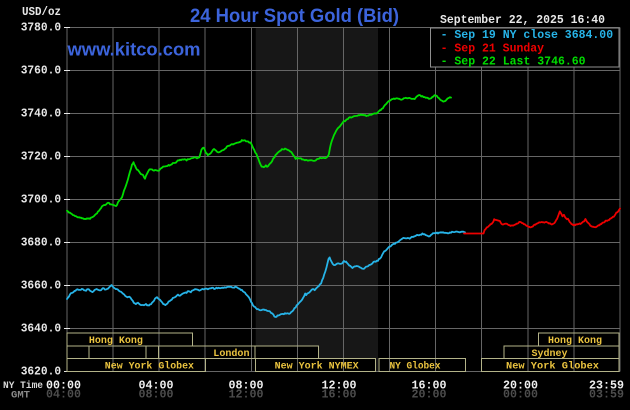 The image size is (630, 410). I want to click on svg-text: 3660.0, so click(41, 286).